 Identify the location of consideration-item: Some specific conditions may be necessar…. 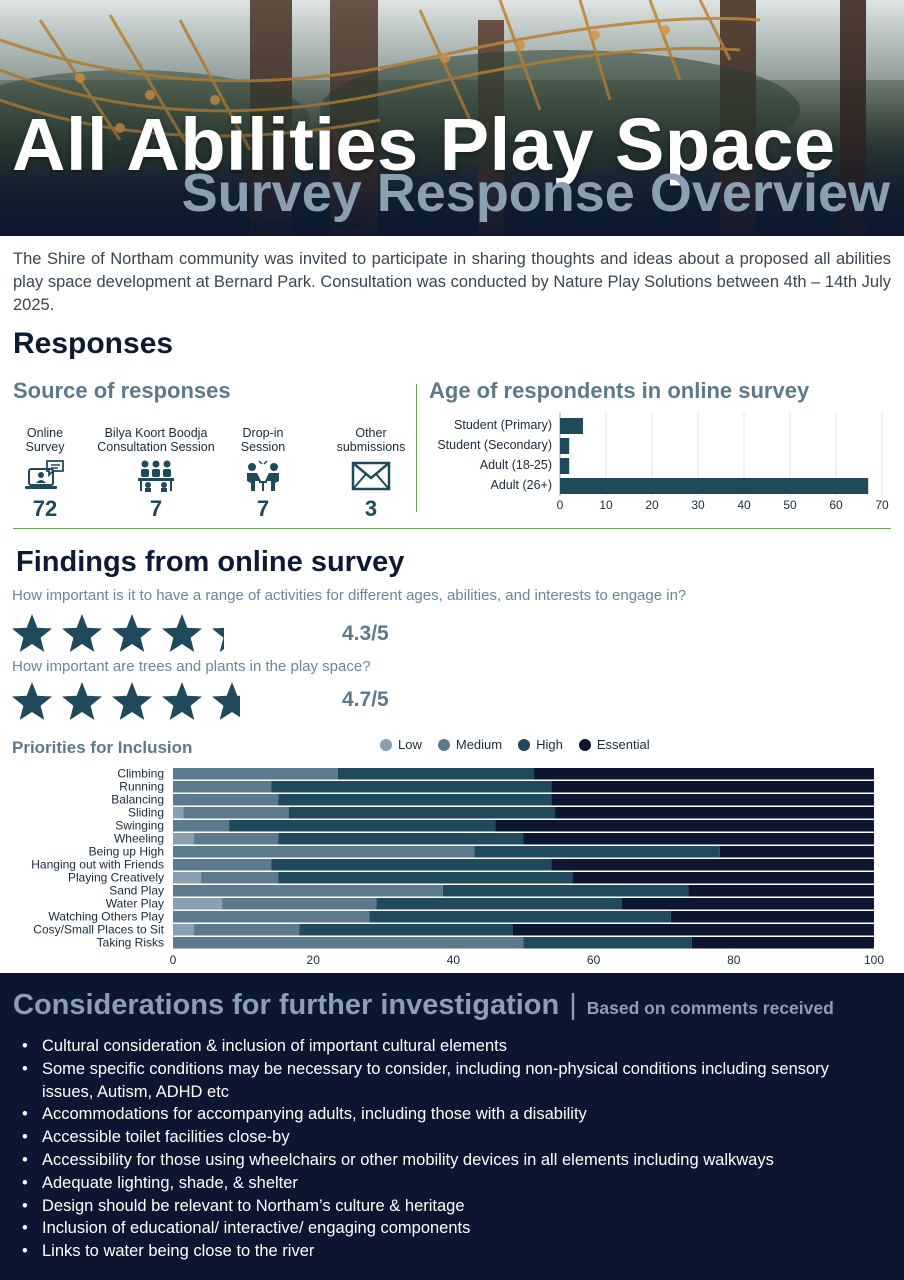
(452, 1081).